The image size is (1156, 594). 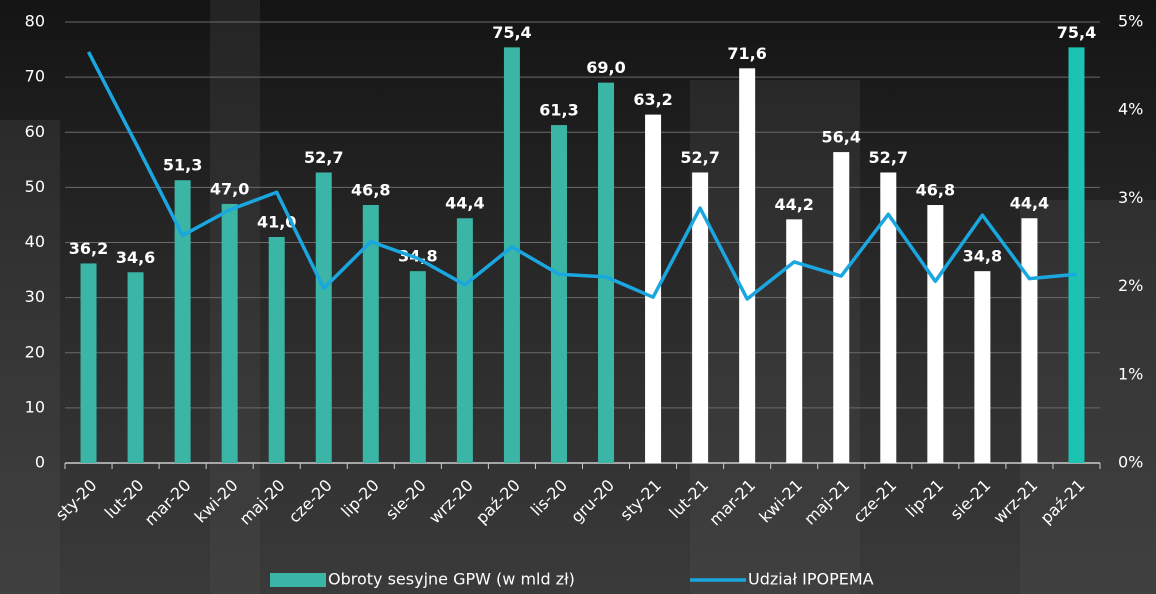 What do you see at coordinates (605, 67) in the screenshot?
I see `value-label: 69,0` at bounding box center [605, 67].